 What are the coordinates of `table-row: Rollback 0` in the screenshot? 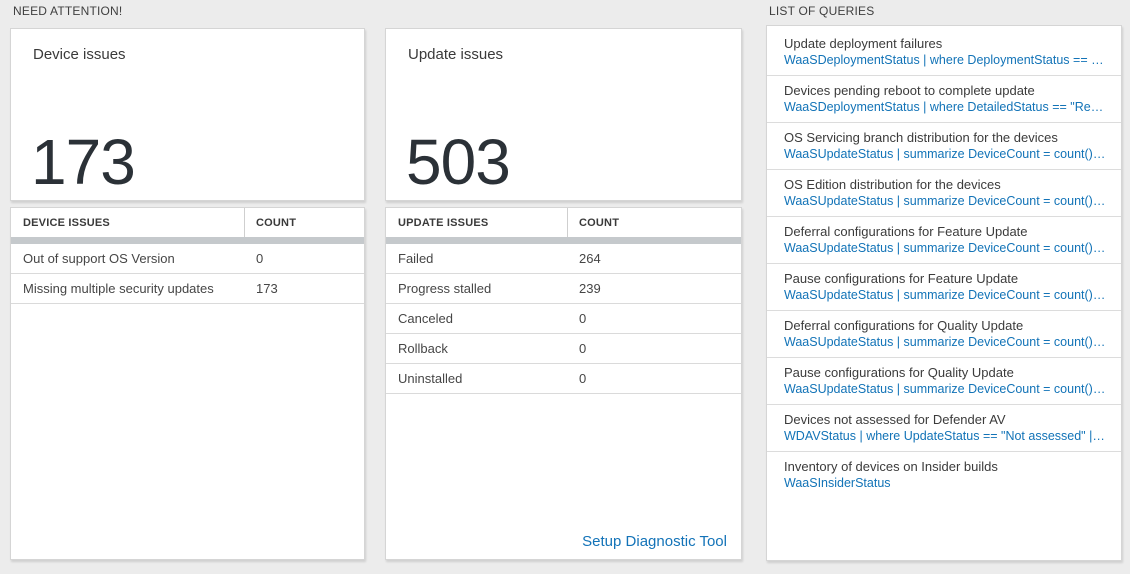 It's located at (563, 349).